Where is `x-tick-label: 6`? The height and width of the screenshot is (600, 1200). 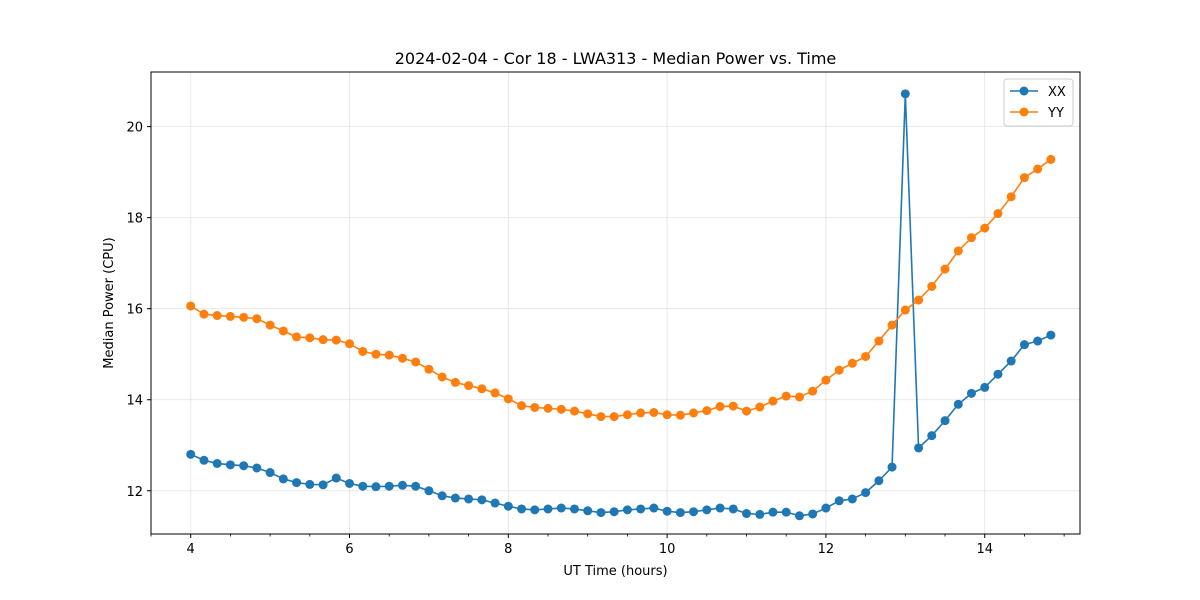
x-tick-label: 6 is located at coordinates (349, 549).